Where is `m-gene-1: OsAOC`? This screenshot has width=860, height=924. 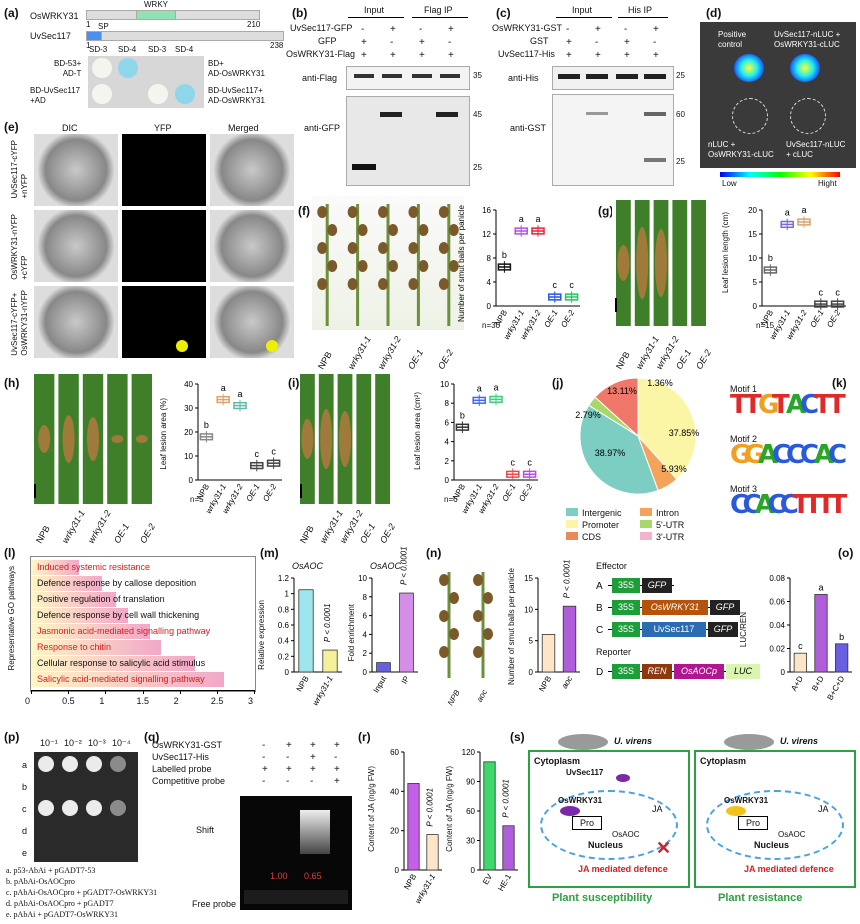 m-gene-1: OsAOC is located at coordinates (308, 566).